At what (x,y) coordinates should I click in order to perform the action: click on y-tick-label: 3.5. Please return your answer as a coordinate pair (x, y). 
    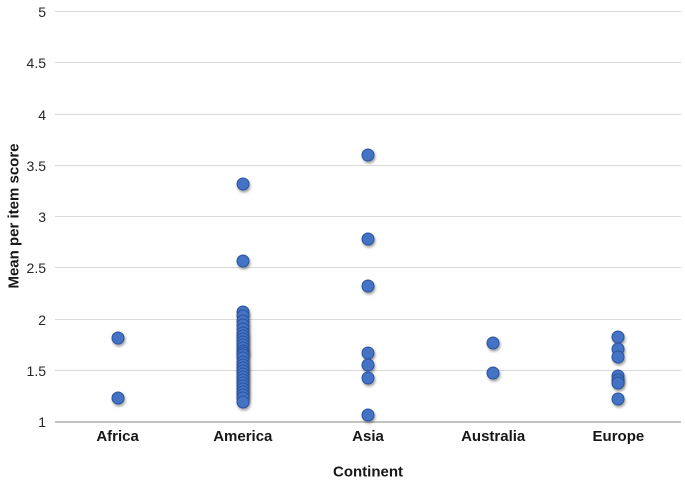
    Looking at the image, I should click on (36, 165).